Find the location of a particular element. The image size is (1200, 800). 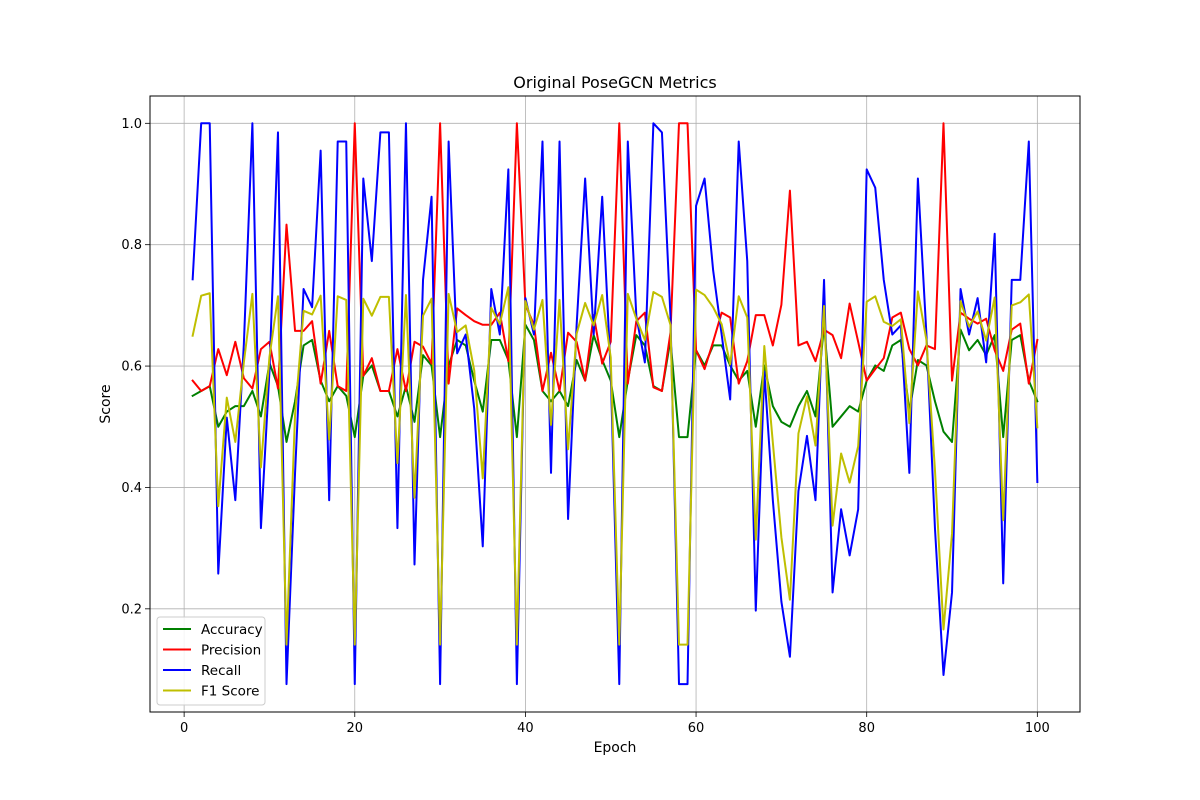

x-axis: 0 20 40 60 80 100 is located at coordinates (615, 724).